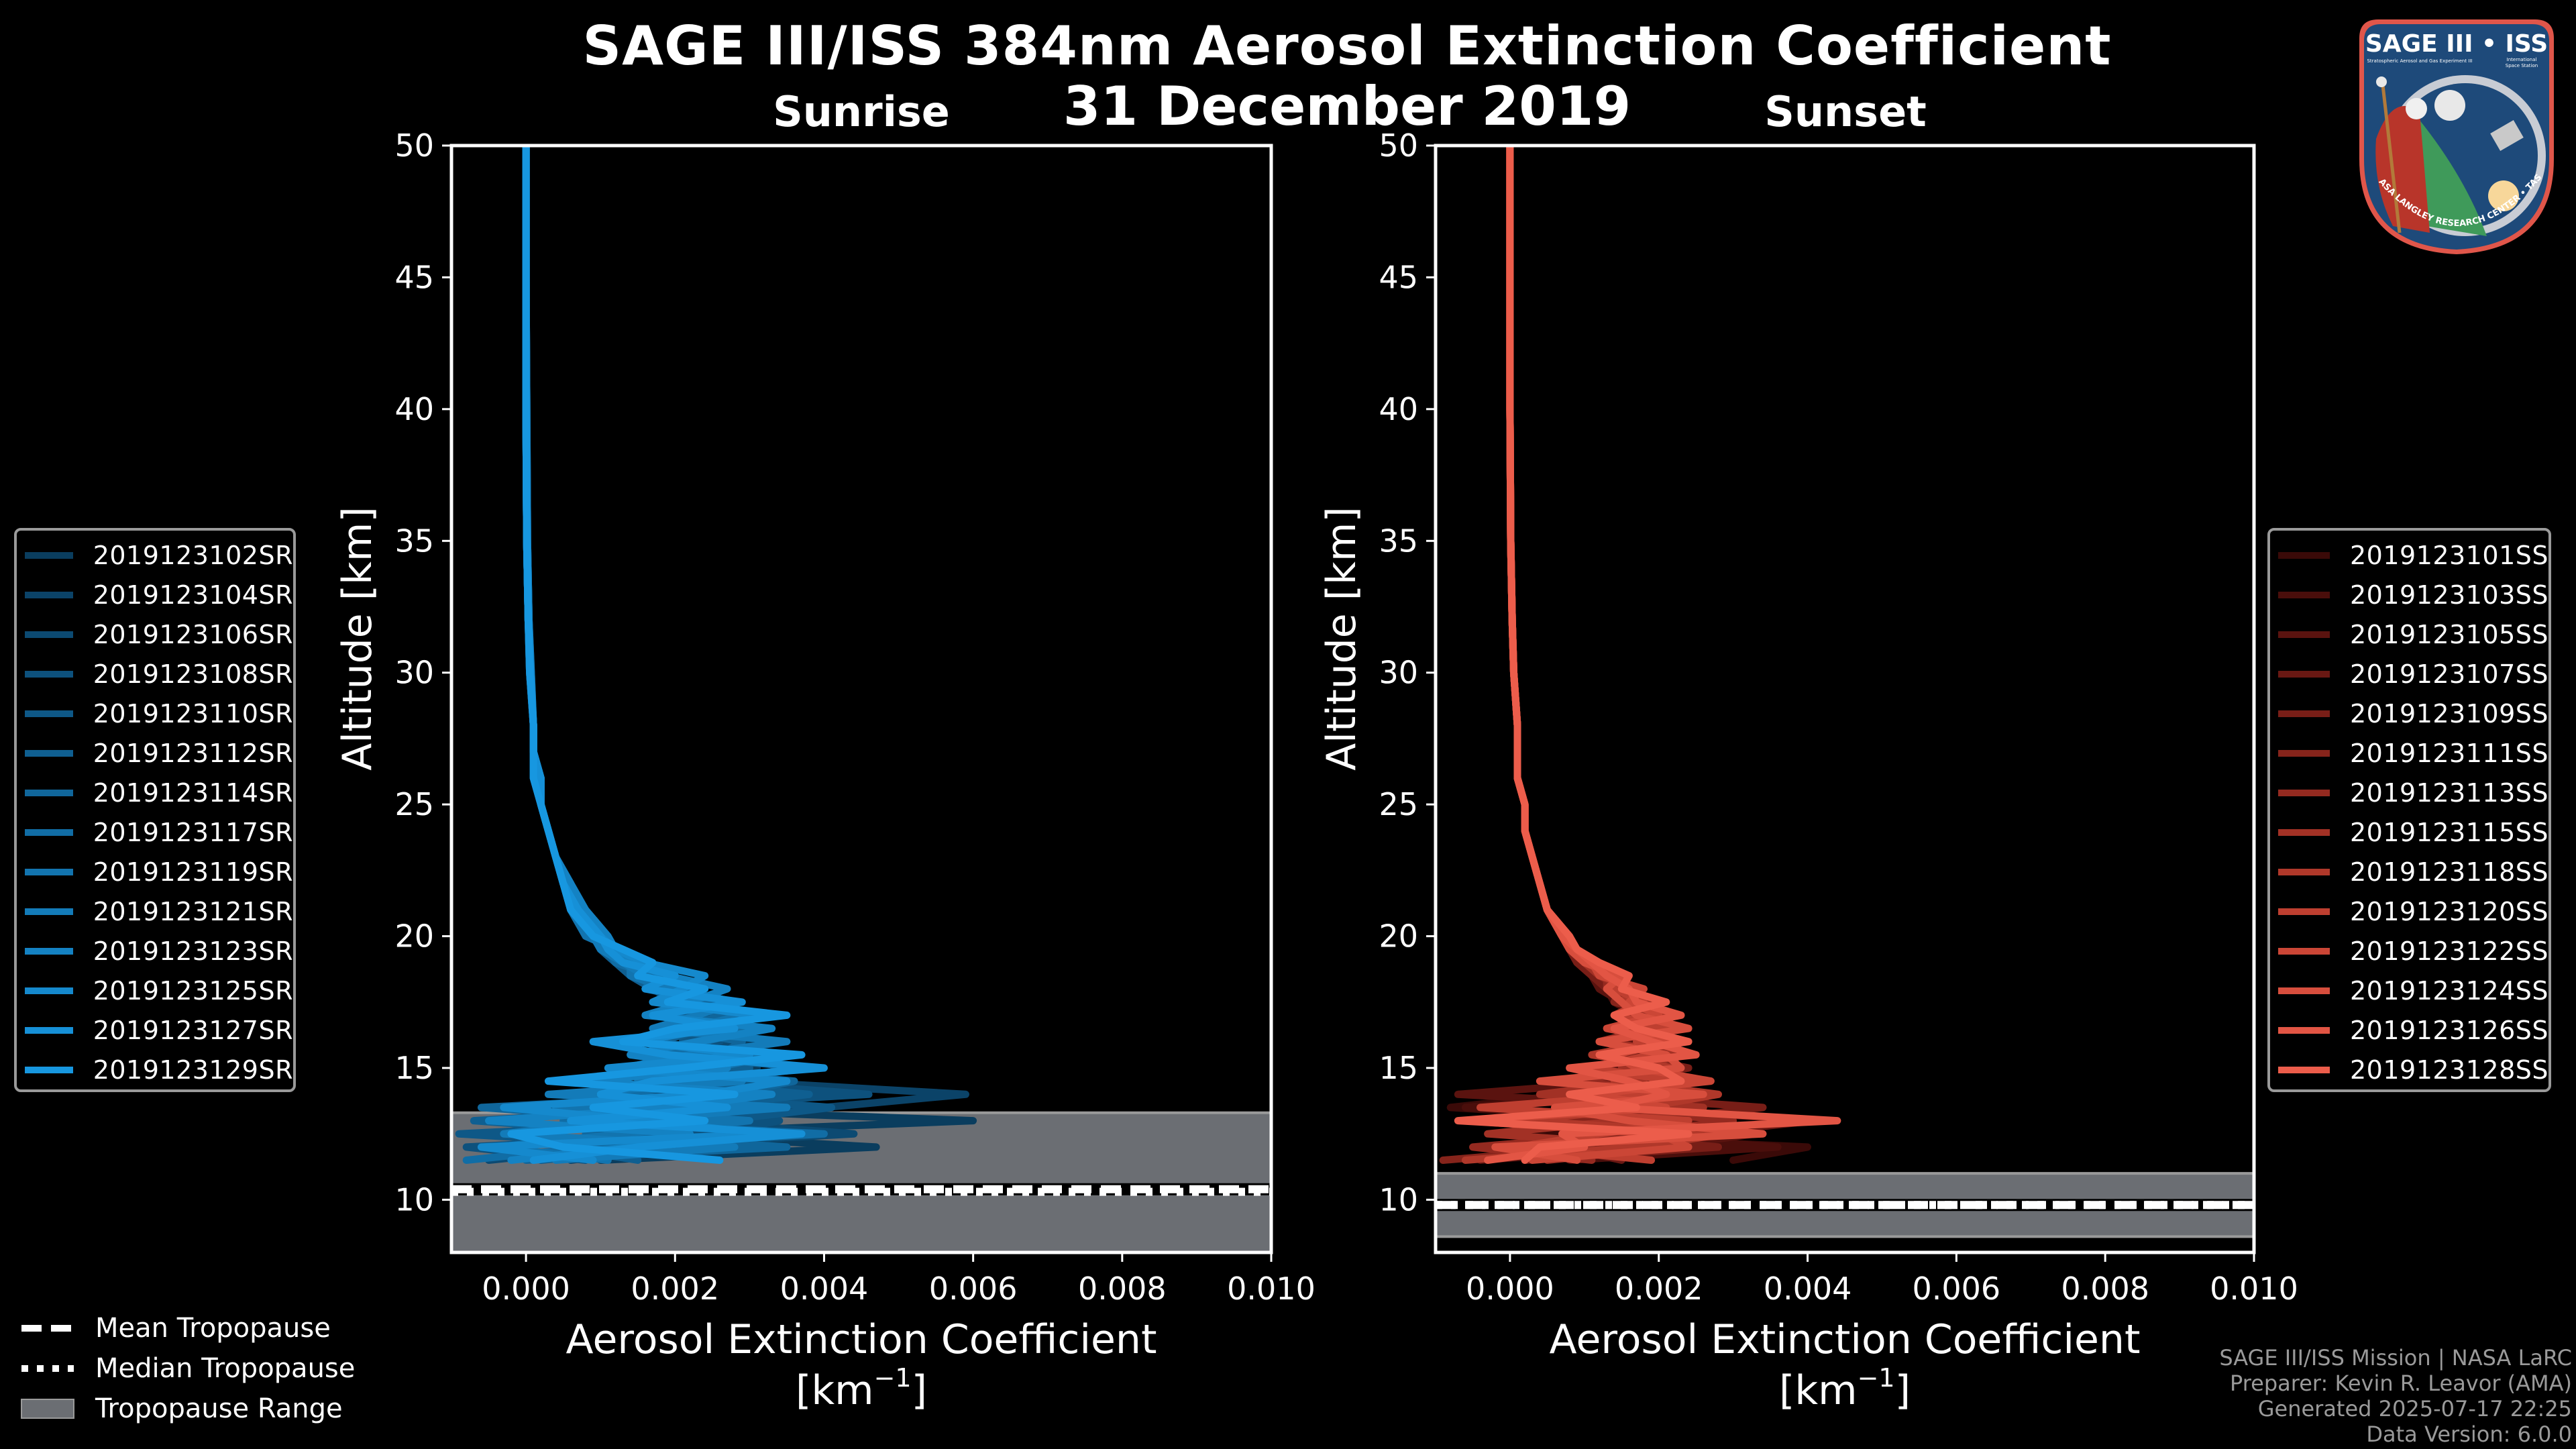  I want to click on legend-item-2019123123SR: 2019123123SR, so click(155, 951).